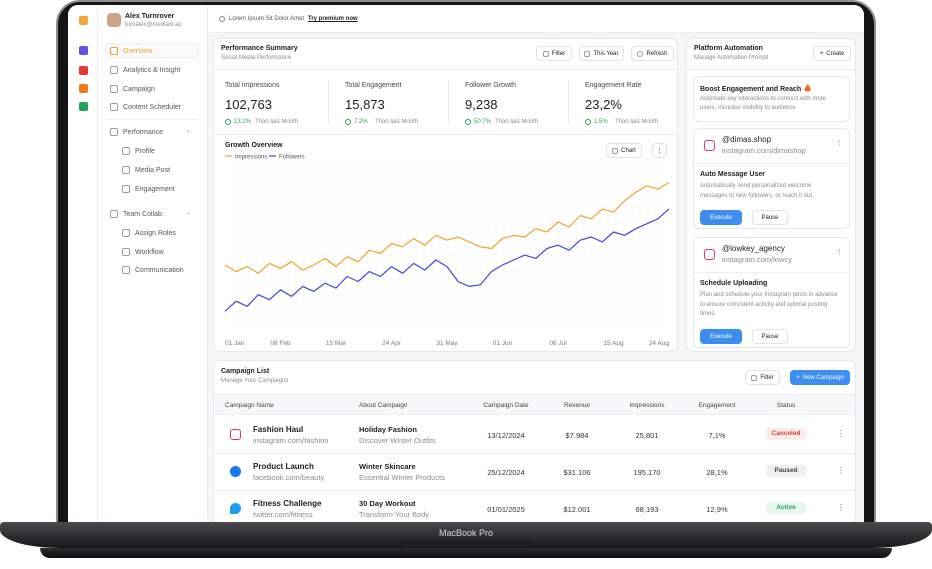 Image resolution: width=932 pixels, height=569 pixels. What do you see at coordinates (601, 53) in the screenshot?
I see `period-button: This Year` at bounding box center [601, 53].